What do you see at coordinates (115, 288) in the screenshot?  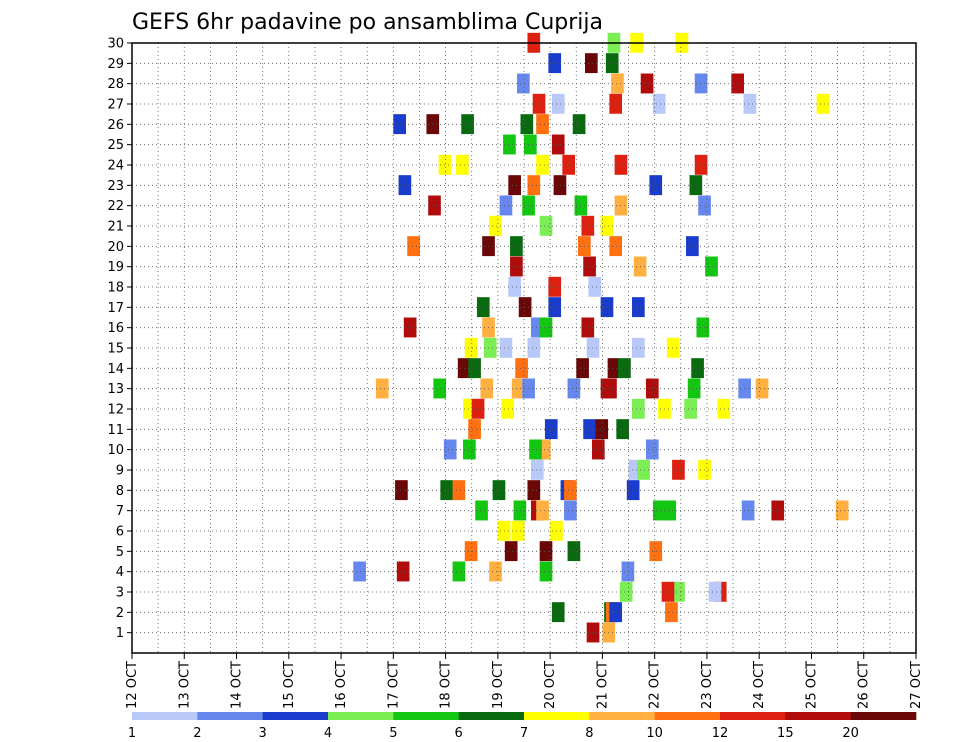 I see `y-tick-label: 18` at bounding box center [115, 288].